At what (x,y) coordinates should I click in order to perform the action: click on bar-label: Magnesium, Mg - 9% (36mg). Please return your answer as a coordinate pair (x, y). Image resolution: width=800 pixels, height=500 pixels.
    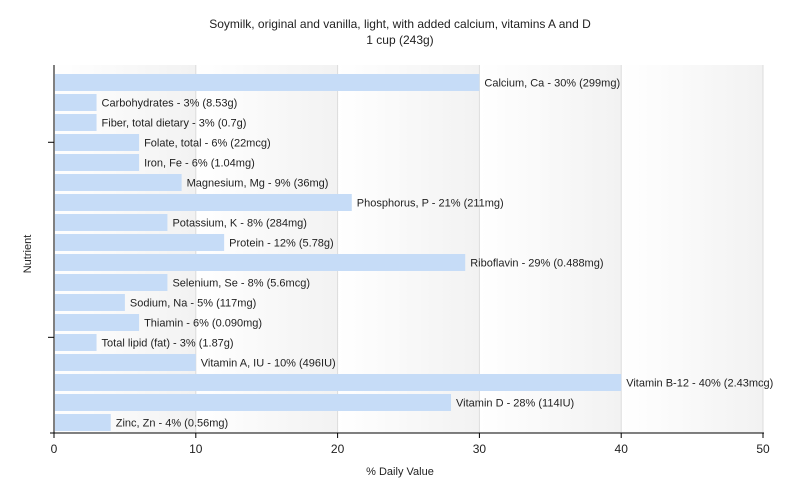
    Looking at the image, I should click on (258, 184).